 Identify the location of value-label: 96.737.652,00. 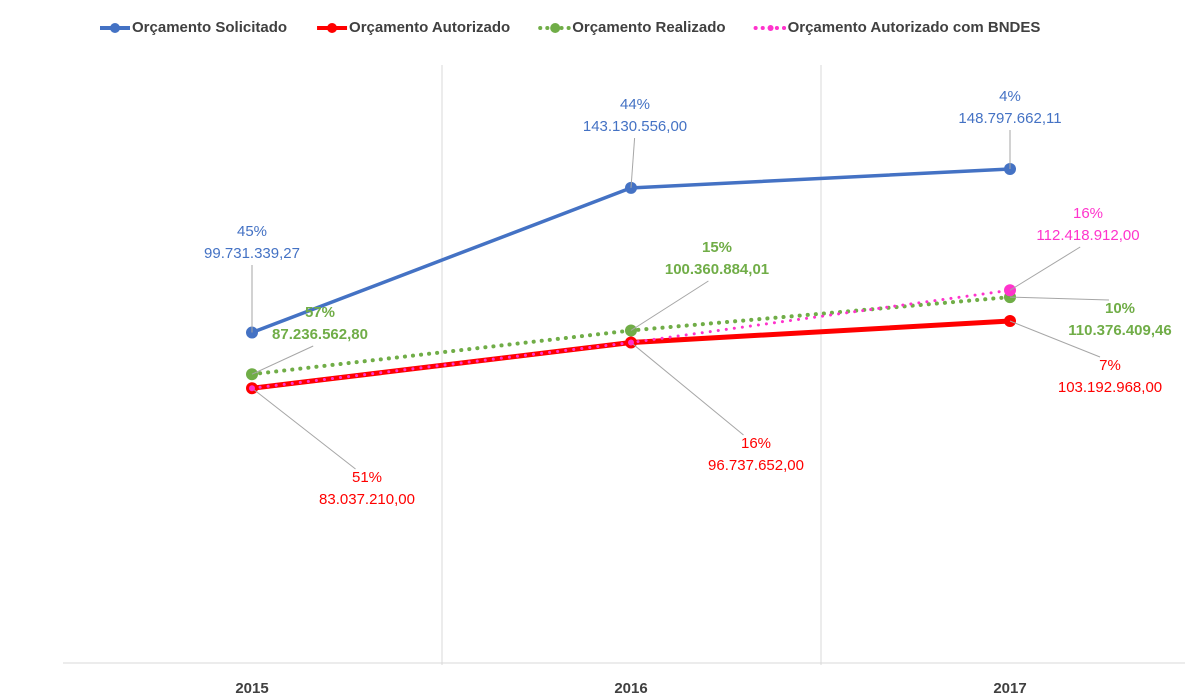
(756, 465).